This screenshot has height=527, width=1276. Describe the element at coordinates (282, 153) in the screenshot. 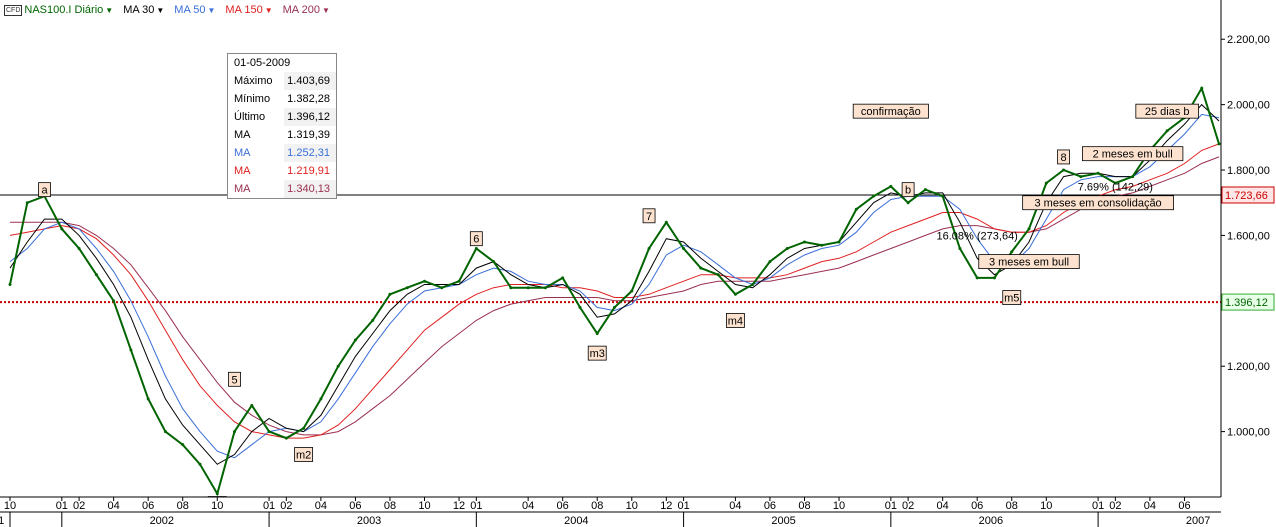

I see `data-window-row: MA 1.252,31` at that location.